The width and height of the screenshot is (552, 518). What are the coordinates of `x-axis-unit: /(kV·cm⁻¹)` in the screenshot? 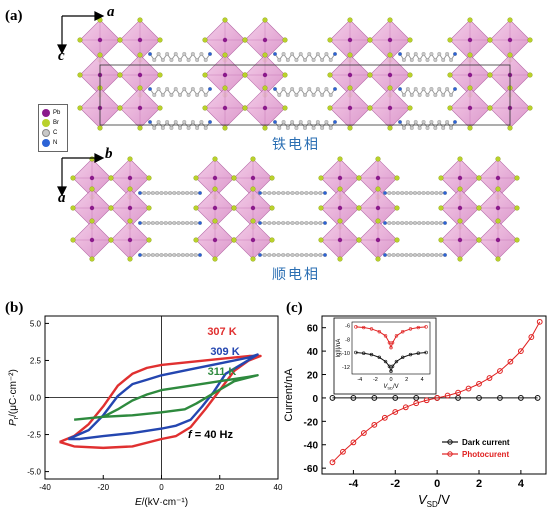 It's located at (165, 502).